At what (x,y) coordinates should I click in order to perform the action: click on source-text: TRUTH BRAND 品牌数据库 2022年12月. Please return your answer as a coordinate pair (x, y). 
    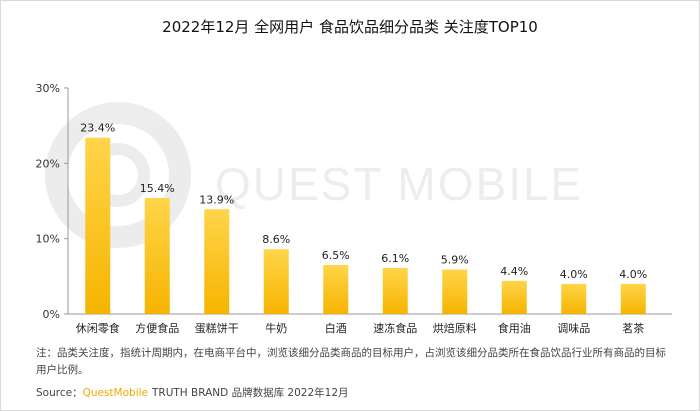
    Looking at the image, I should click on (250, 393).